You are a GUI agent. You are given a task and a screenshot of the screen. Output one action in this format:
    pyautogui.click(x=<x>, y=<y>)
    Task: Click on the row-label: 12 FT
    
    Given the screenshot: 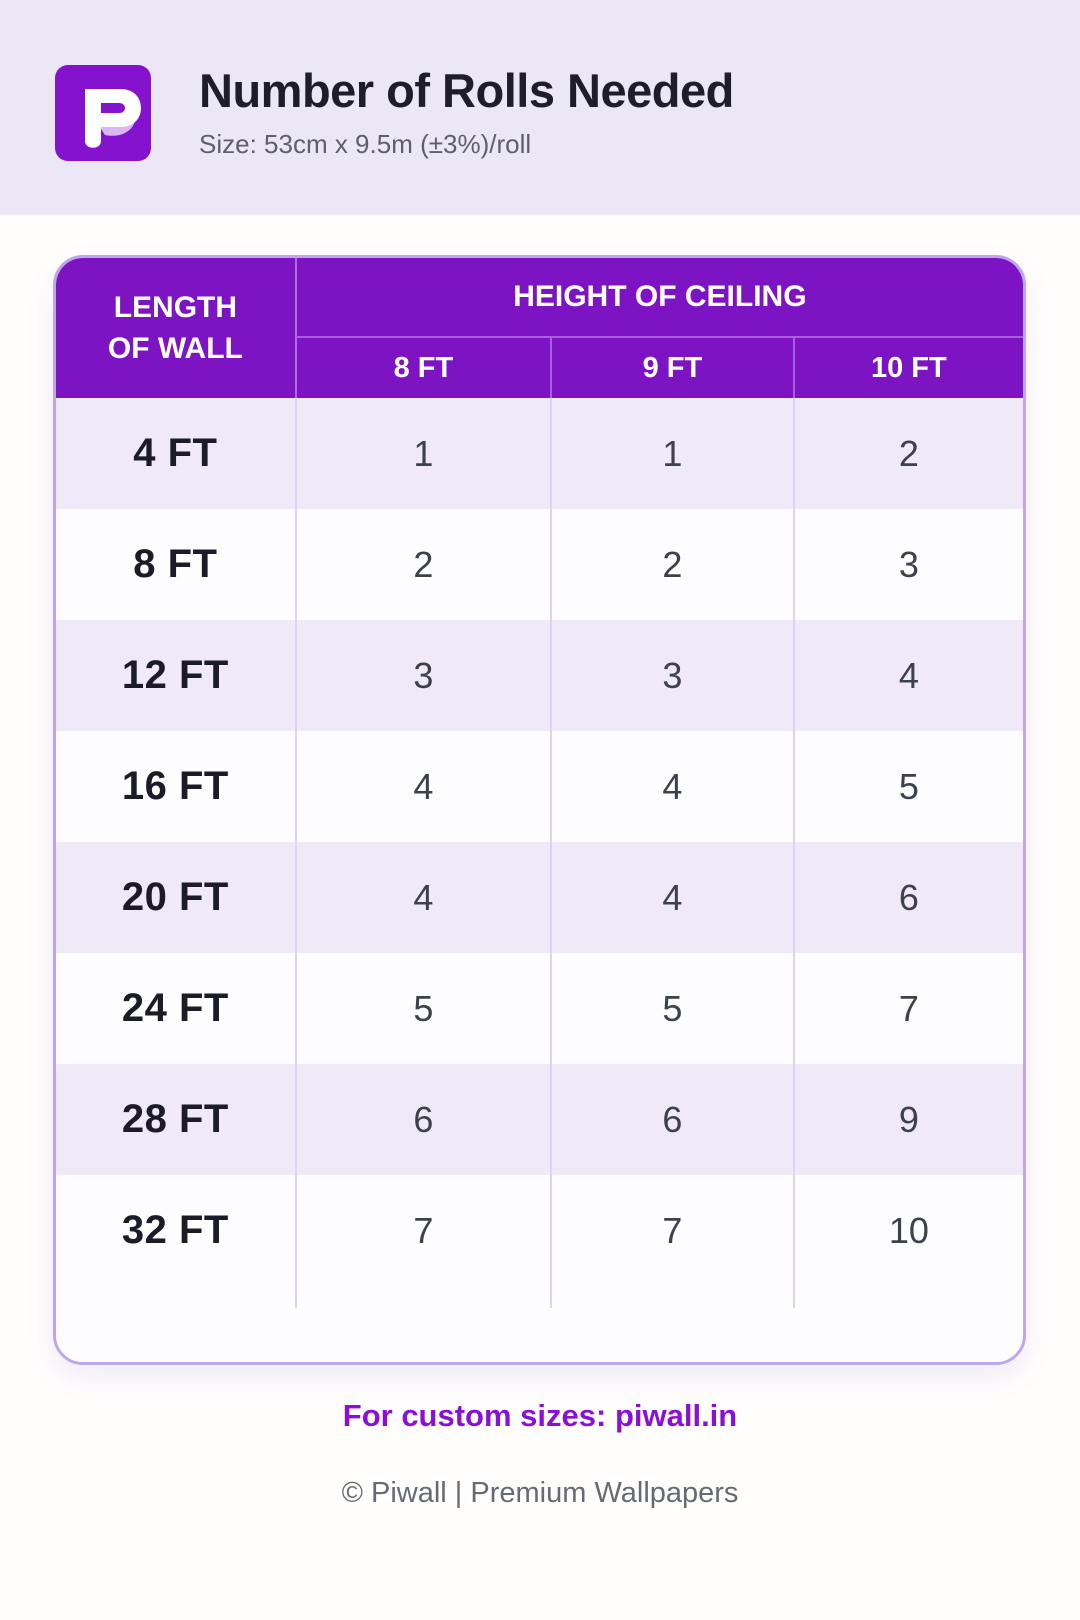 What is the action you would take?
    pyautogui.click(x=176, y=675)
    